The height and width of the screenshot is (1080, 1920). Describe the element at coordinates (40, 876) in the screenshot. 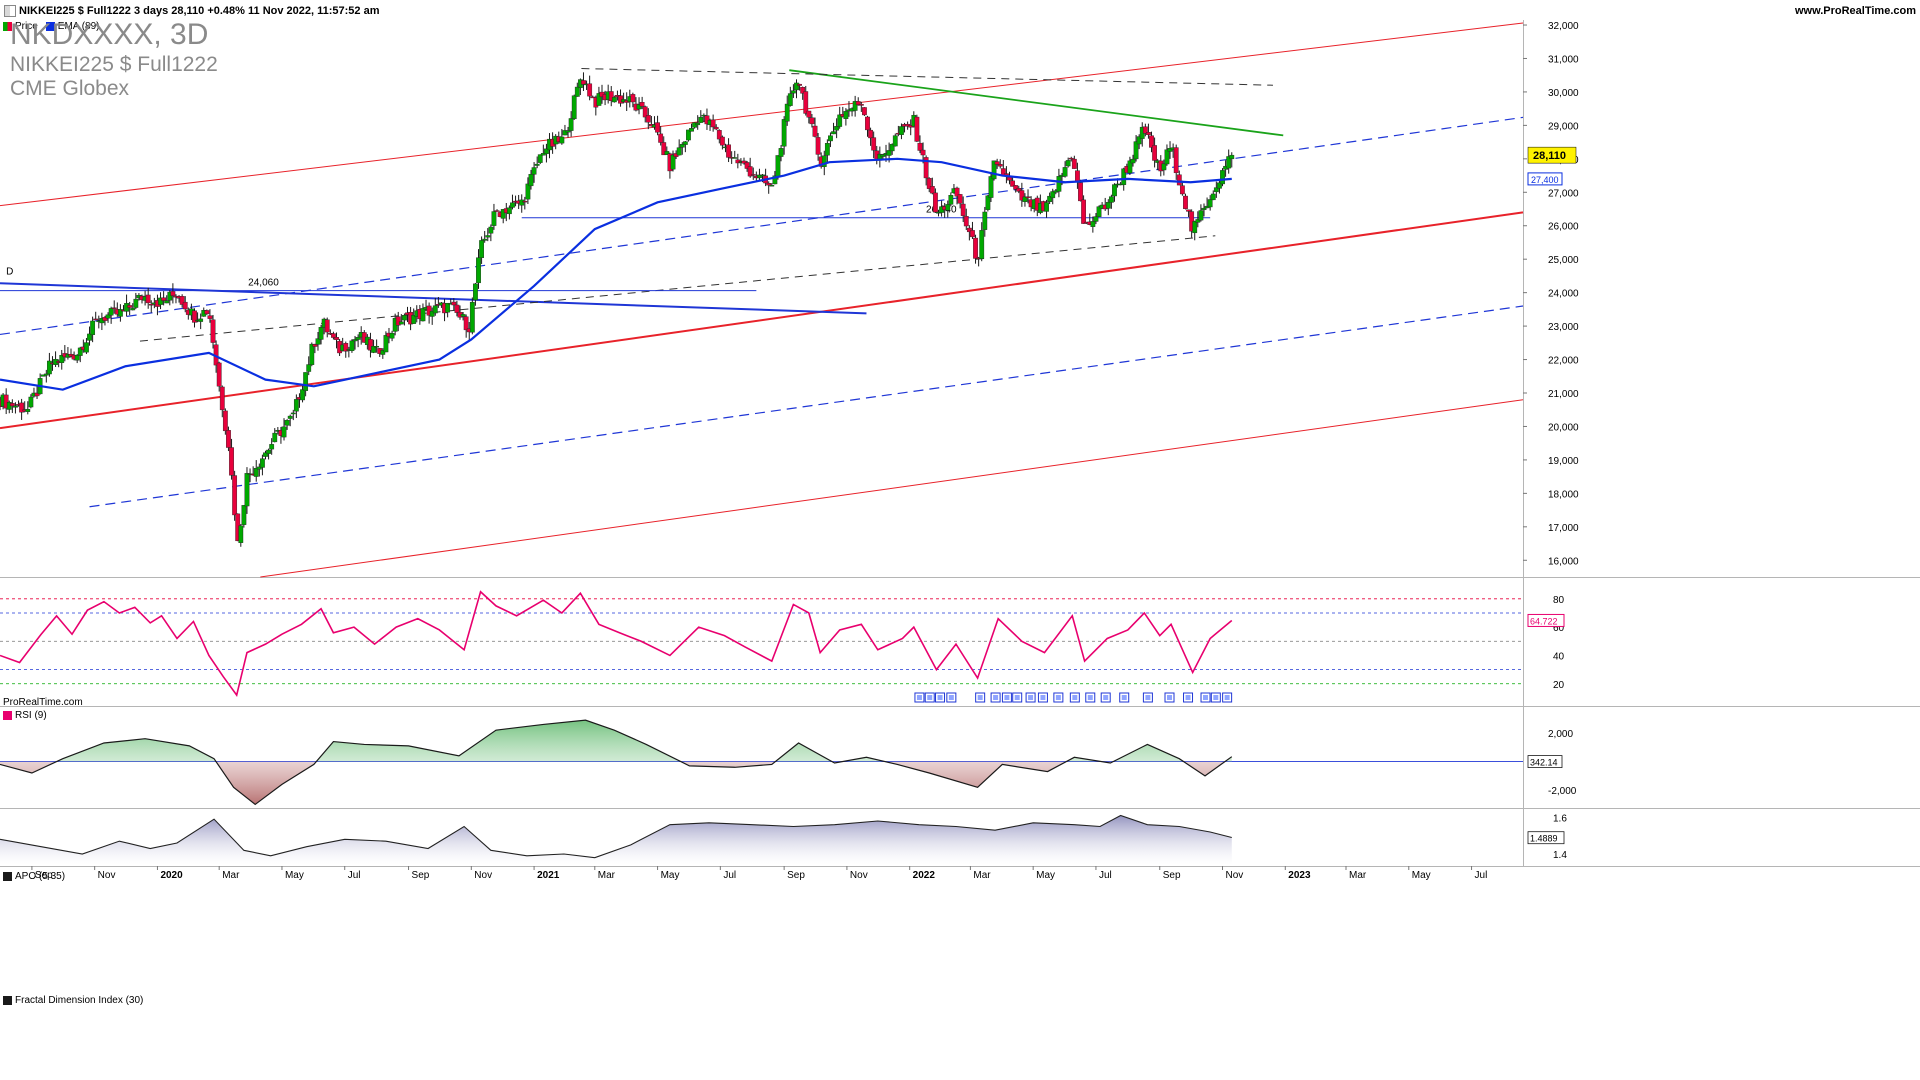

I see `apo-title: APO (5 35)` at that location.